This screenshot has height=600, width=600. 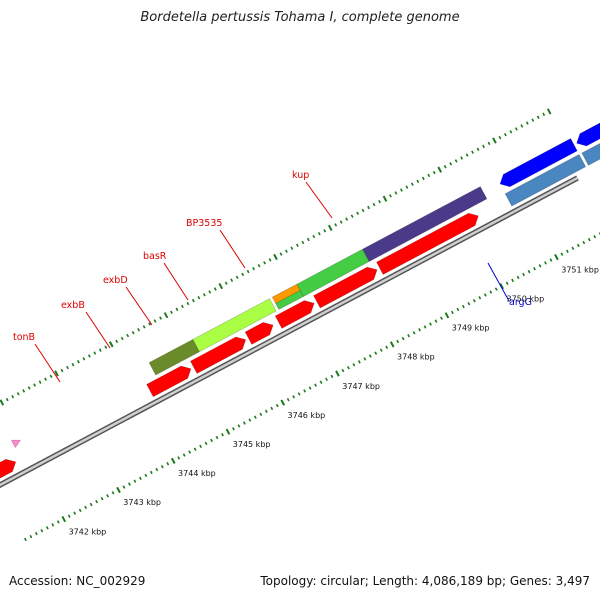 I want to click on tick-label: 3746 kbp, so click(x=307, y=415).